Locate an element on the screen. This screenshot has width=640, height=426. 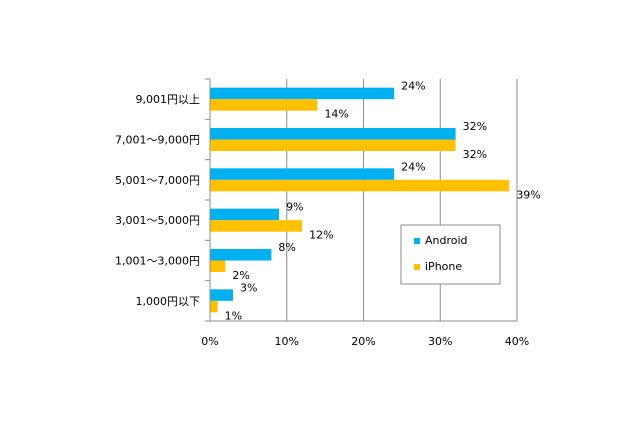
iphone-data-label: 1% is located at coordinates (233, 315).